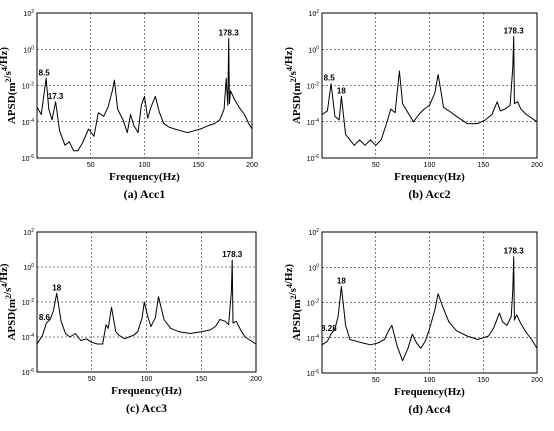  What do you see at coordinates (56, 96) in the screenshot?
I see `peak-label: 17.3` at bounding box center [56, 96].